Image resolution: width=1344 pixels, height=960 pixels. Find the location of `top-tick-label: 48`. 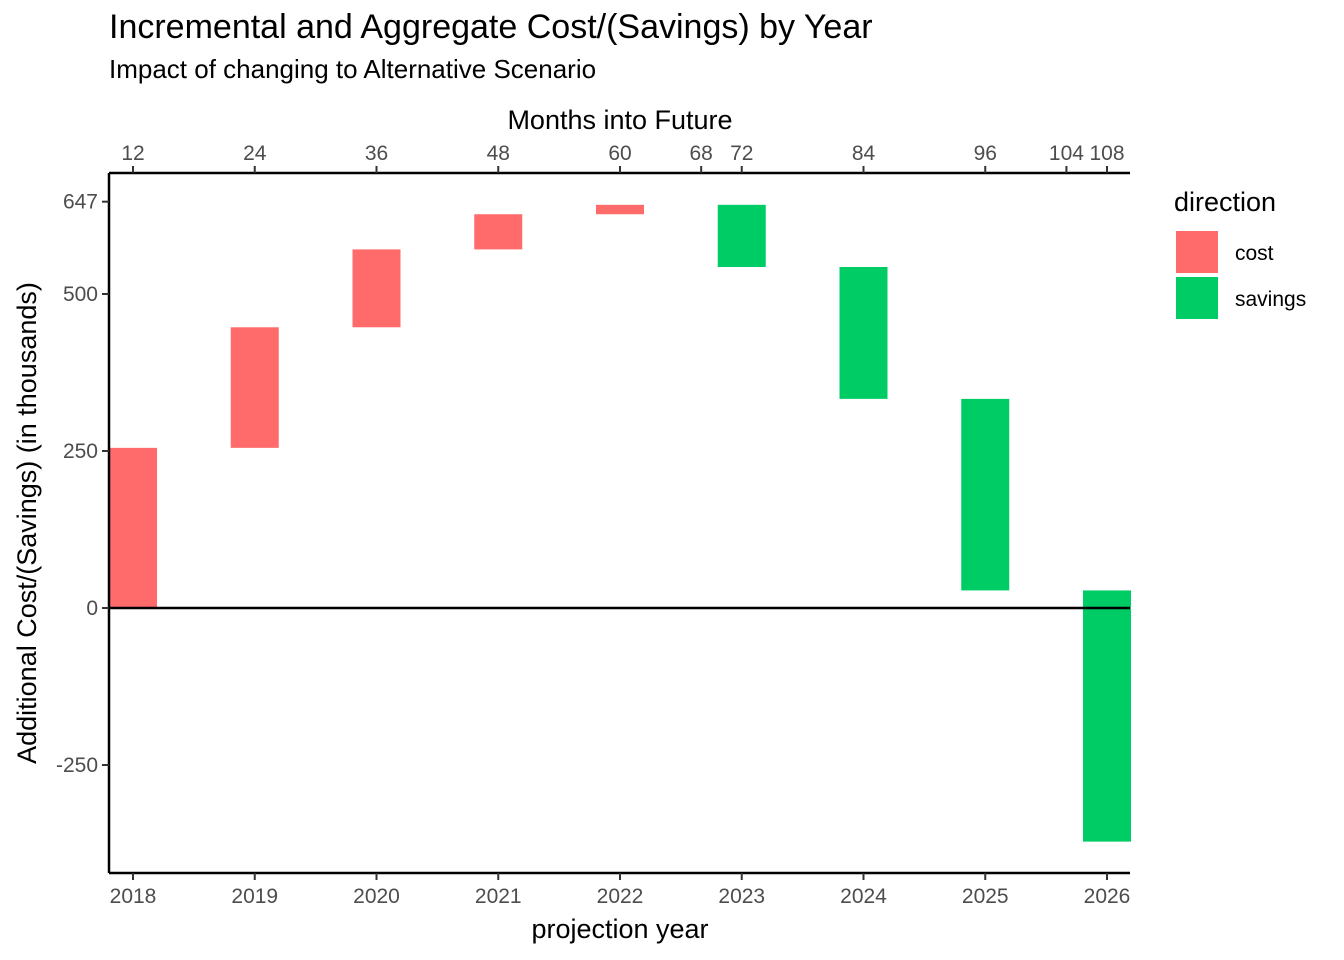

top-tick-label: 48 is located at coordinates (498, 153).